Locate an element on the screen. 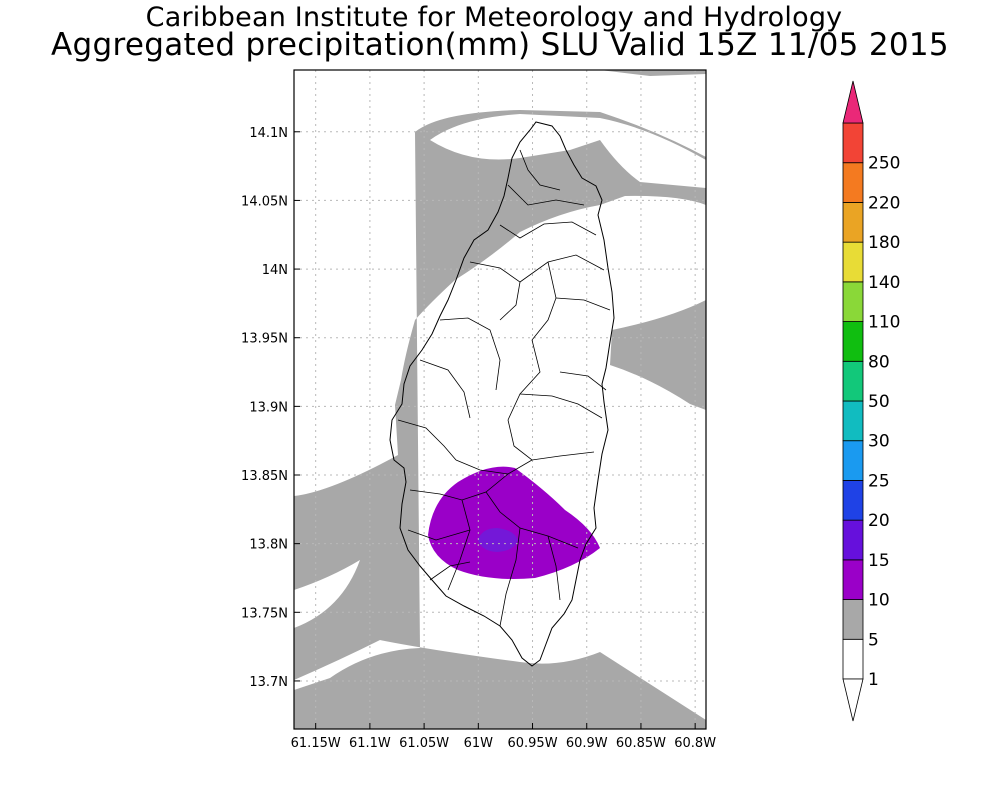 The image size is (1000, 800). watershed-boundaries is located at coordinates (504, 388).